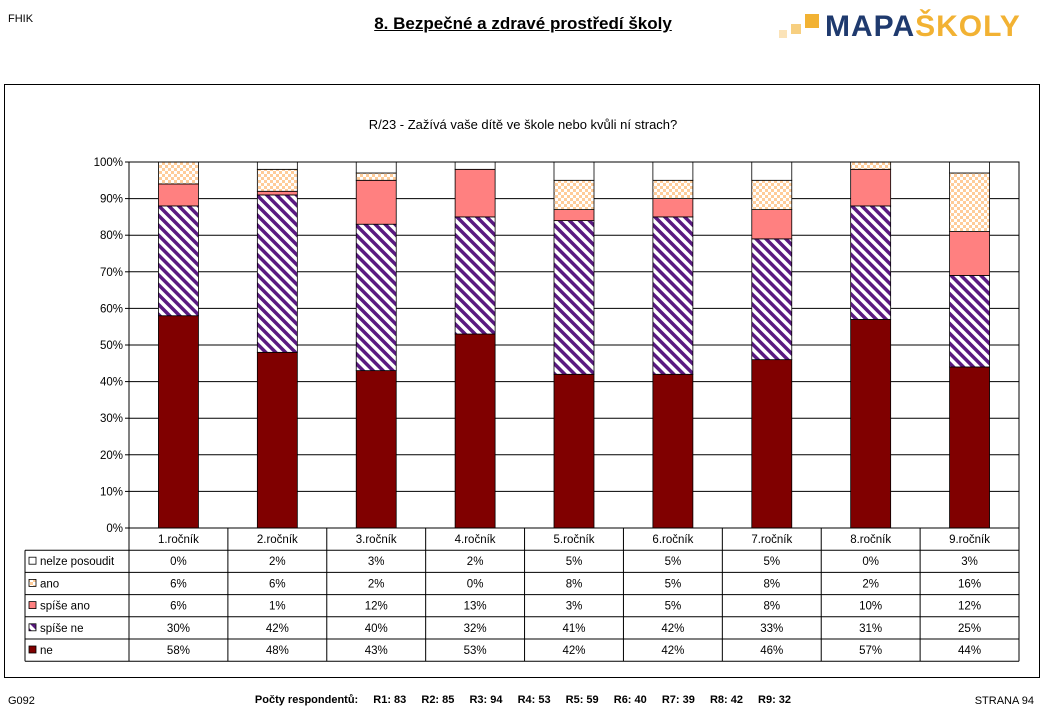  I want to click on category-label: 5.ročník, so click(574, 540).